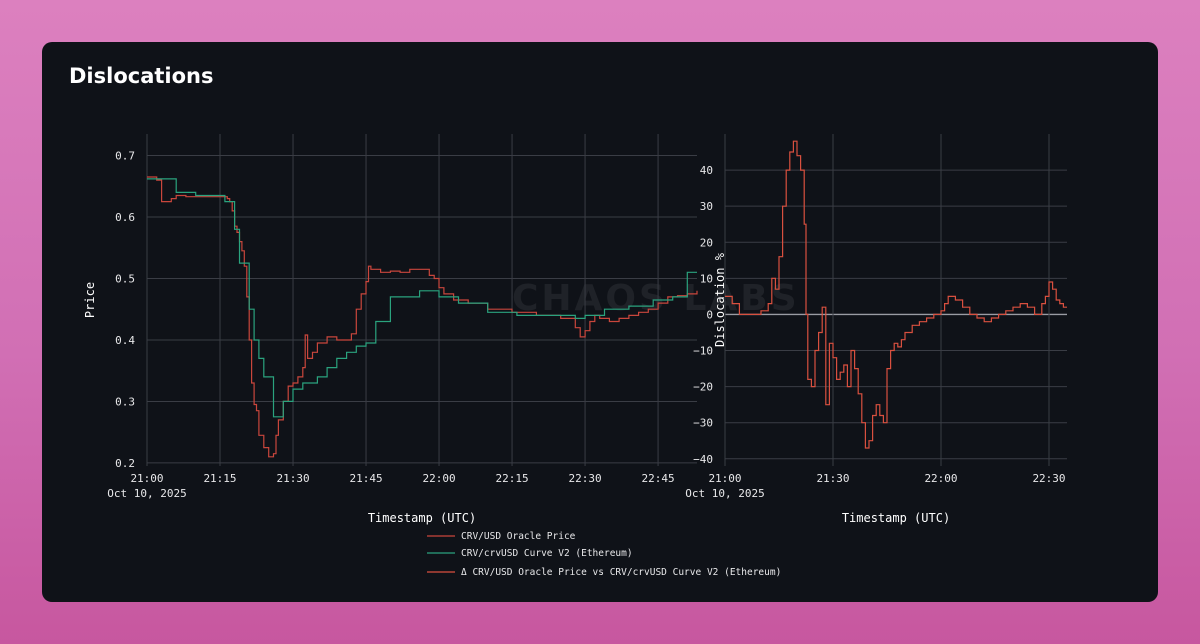 Image resolution: width=1200 pixels, height=644 pixels. What do you see at coordinates (125, 278) in the screenshot?
I see `y-tick-label: 0.5` at bounding box center [125, 278].